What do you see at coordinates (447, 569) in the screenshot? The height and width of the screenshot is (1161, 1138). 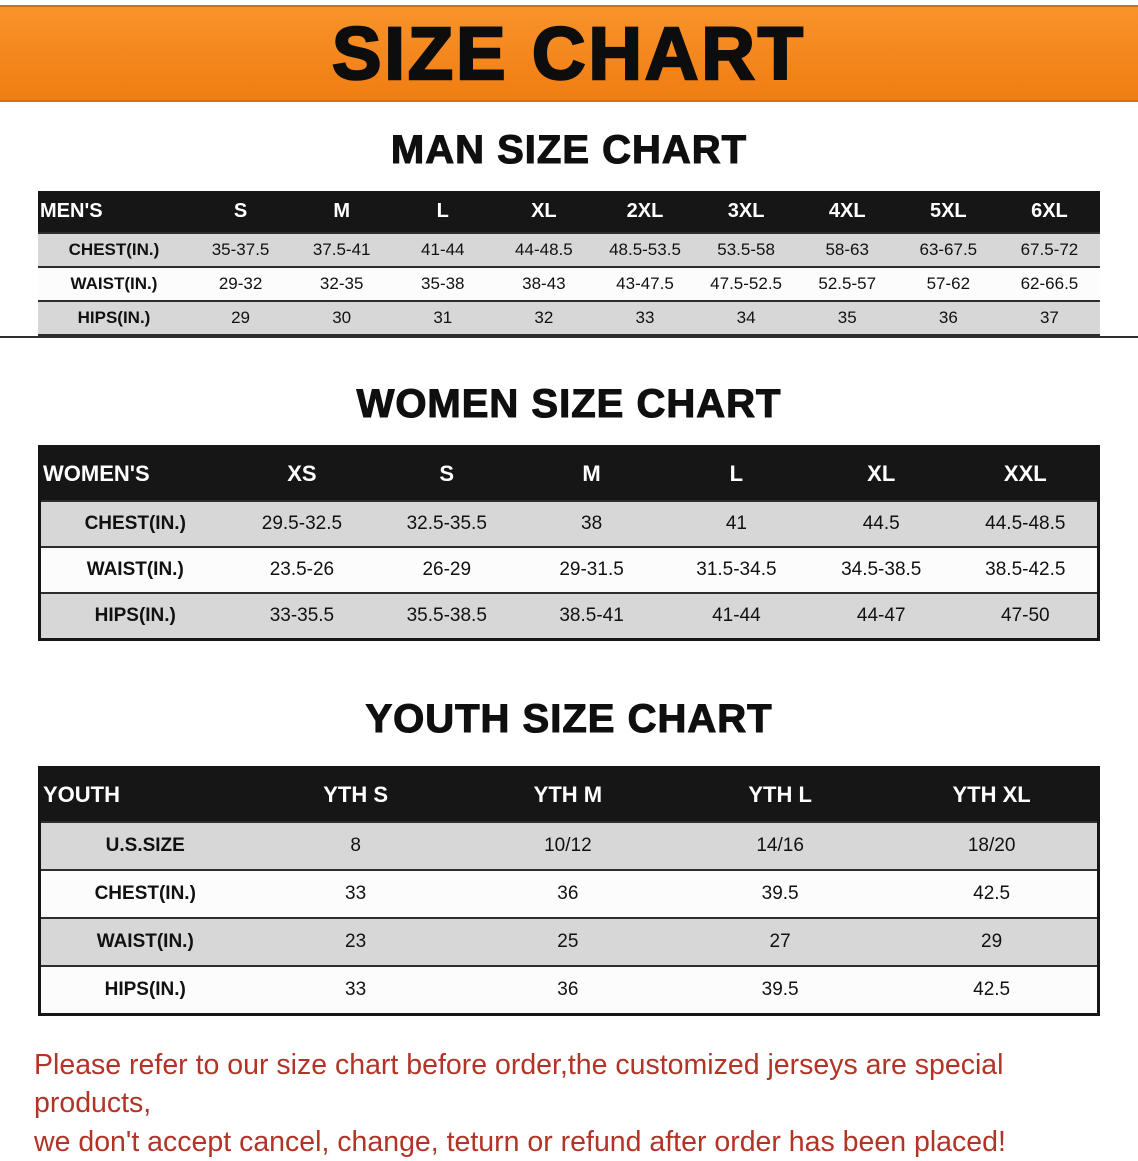 I see `measurement-value: 26-29` at bounding box center [447, 569].